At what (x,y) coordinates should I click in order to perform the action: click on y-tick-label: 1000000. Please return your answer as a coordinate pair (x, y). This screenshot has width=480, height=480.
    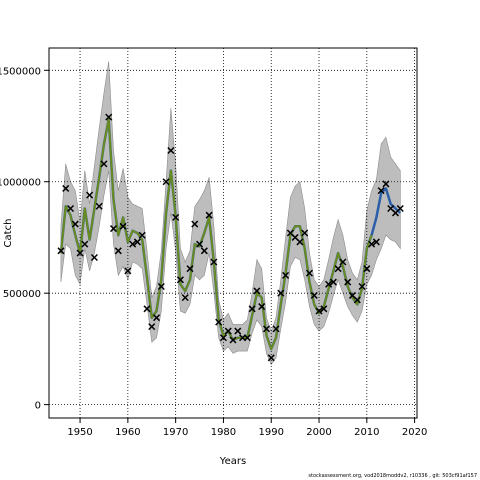
    Looking at the image, I should click on (20, 183).